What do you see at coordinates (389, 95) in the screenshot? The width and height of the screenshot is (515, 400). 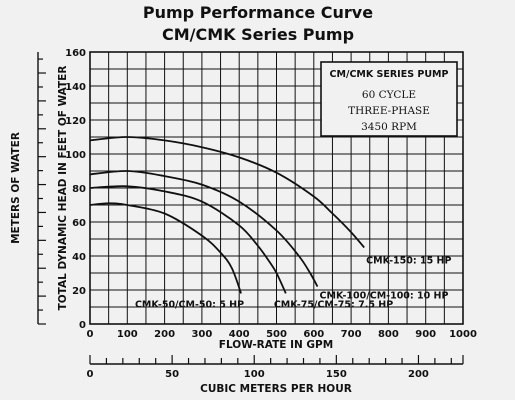 I see `info-box-line-cycle: 60 CYCLE` at bounding box center [389, 95].